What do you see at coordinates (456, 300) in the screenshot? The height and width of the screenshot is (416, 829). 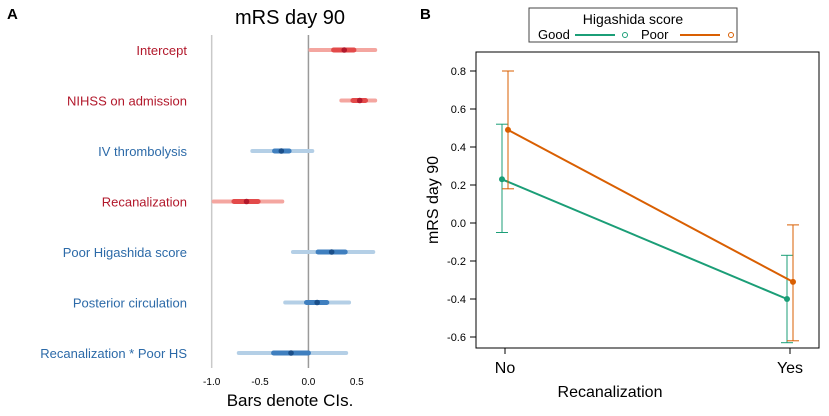 I see `y-tick-label: -0.4` at bounding box center [456, 300].